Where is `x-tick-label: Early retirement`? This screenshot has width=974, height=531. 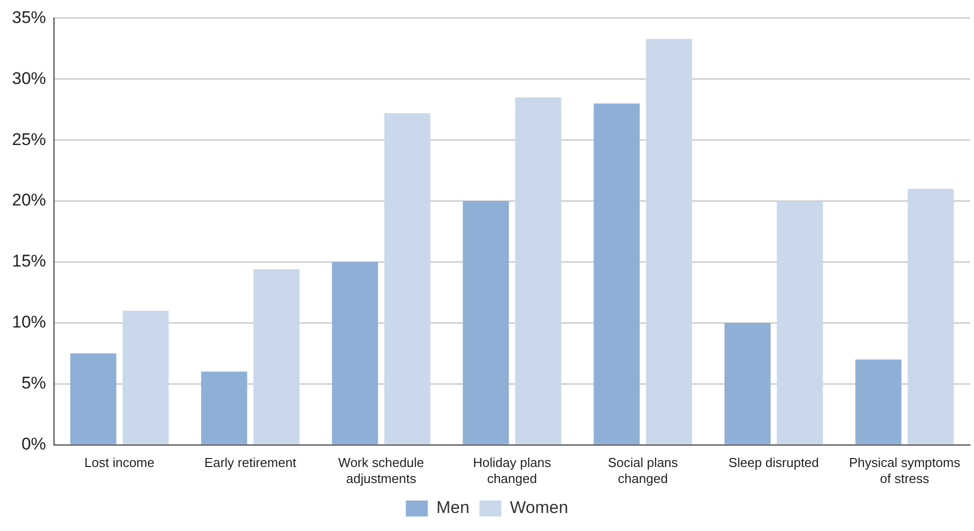
x-tick-label: Early retirement is located at coordinates (250, 462).